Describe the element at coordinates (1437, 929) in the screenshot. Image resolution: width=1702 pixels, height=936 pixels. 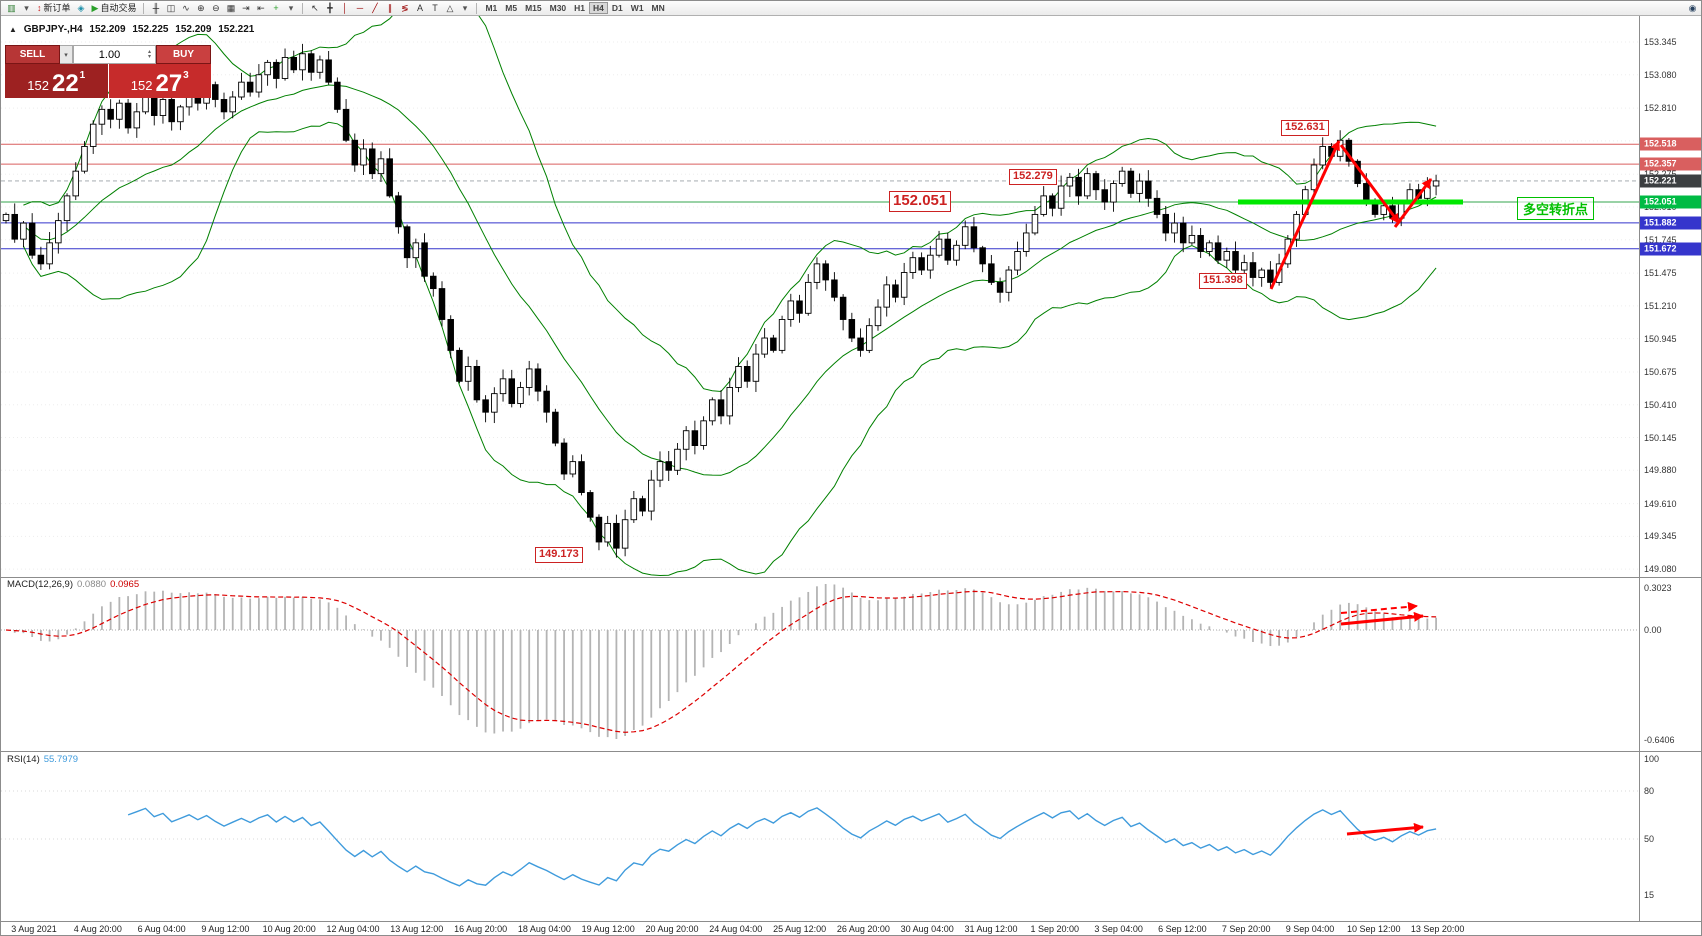
I see `time-axis-label: 13 Sep 20:00` at that location.